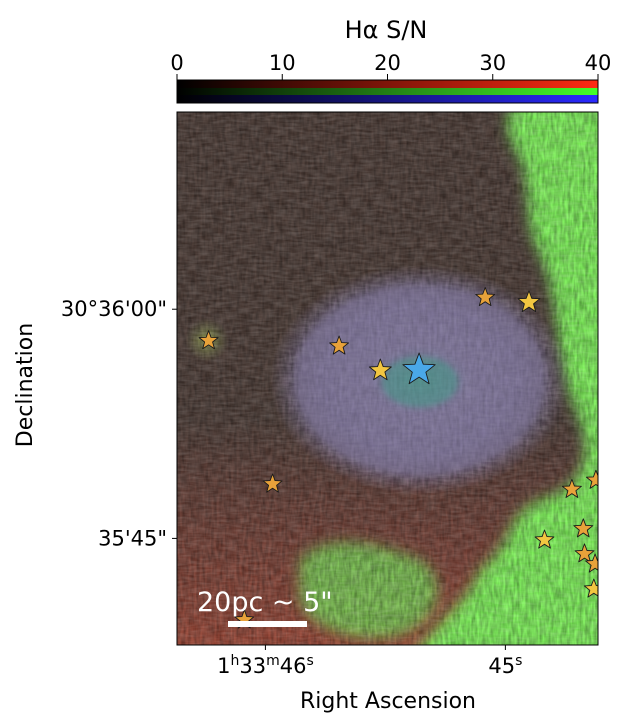 Image resolution: width=619 pixels, height=715 pixels. I want to click on x-axis-ticks: 1h33m46s 45s, so click(369, 661).